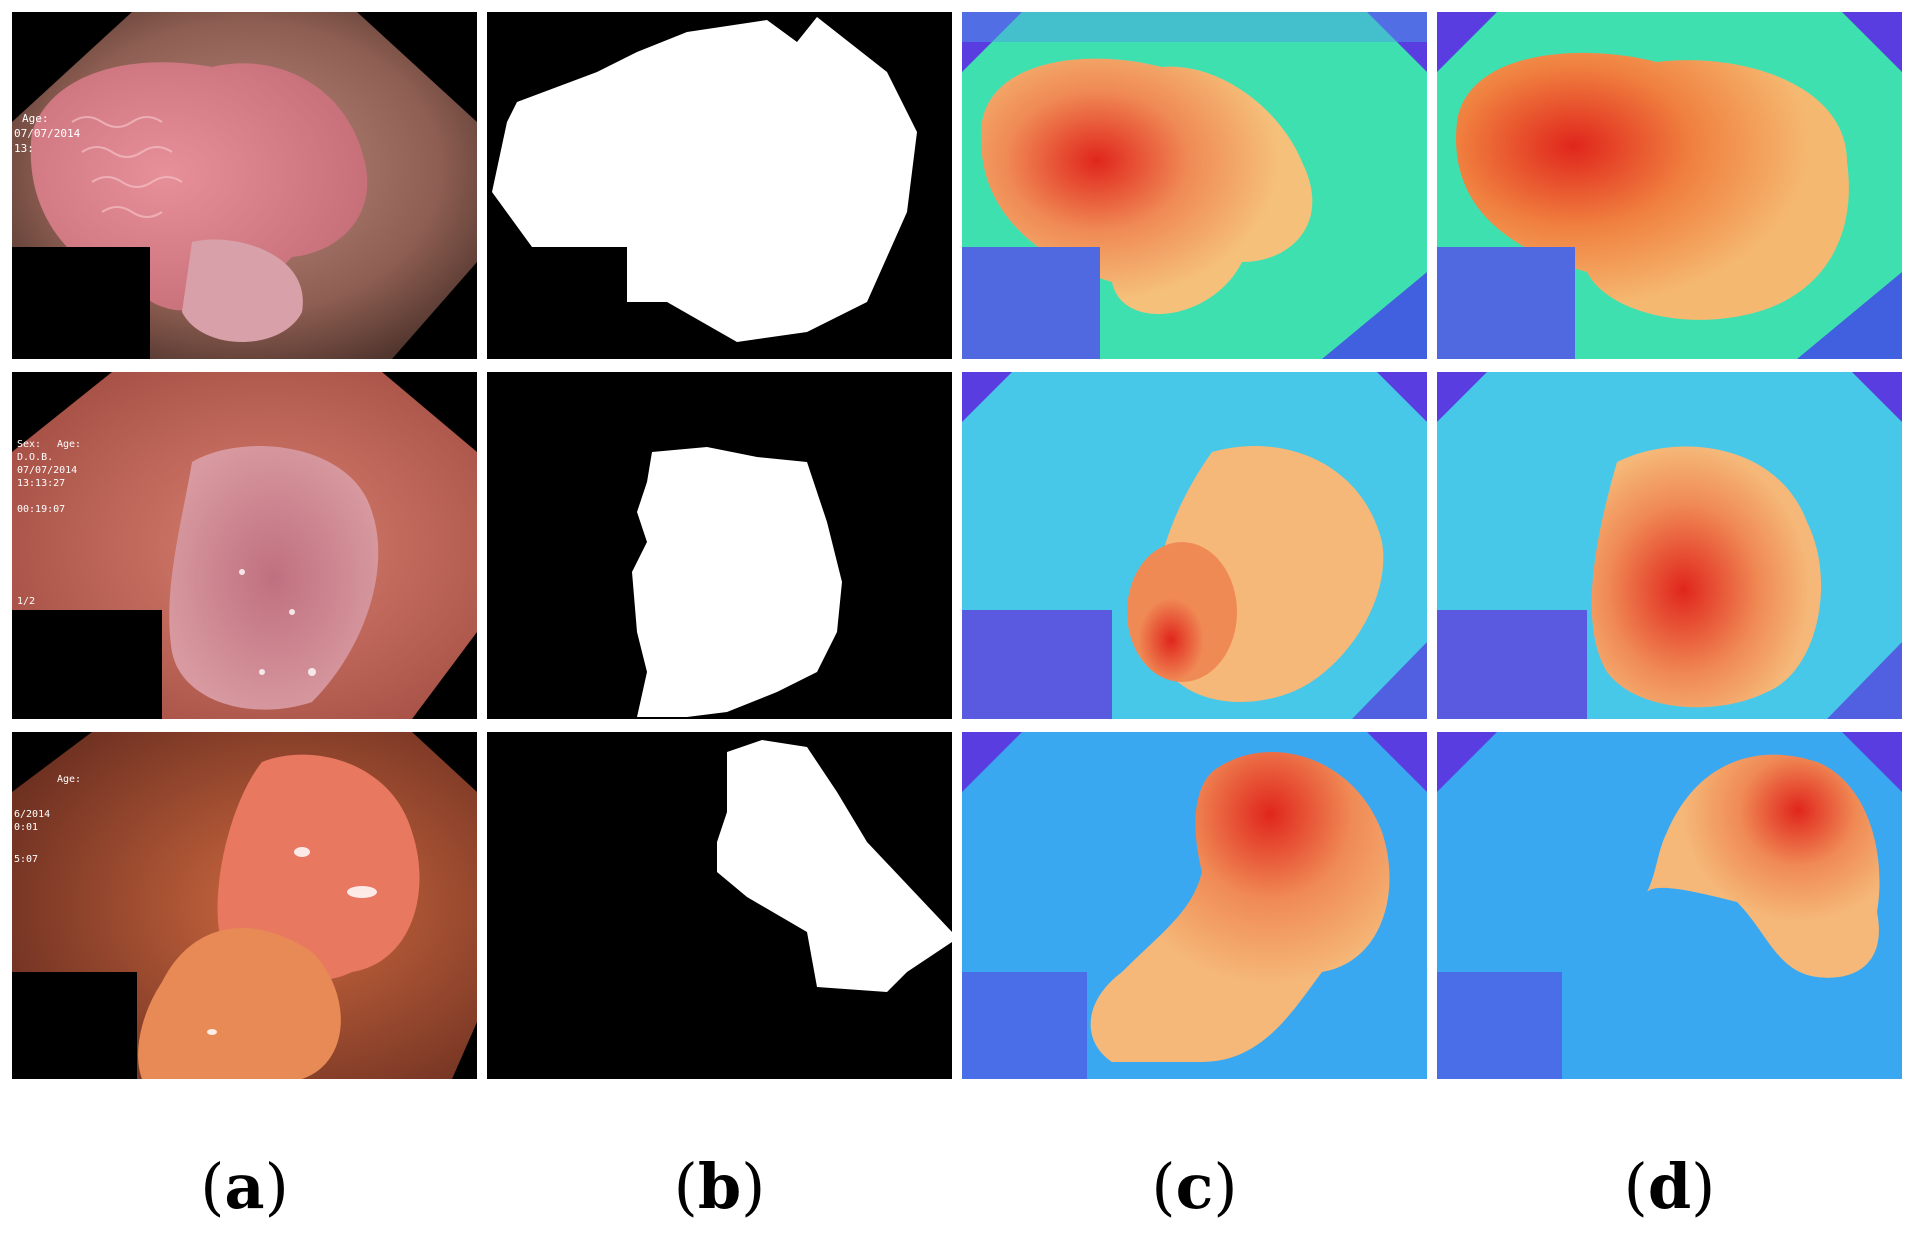  Describe the element at coordinates (29, 444) in the screenshot. I see `overlay-text: Sex:` at that location.